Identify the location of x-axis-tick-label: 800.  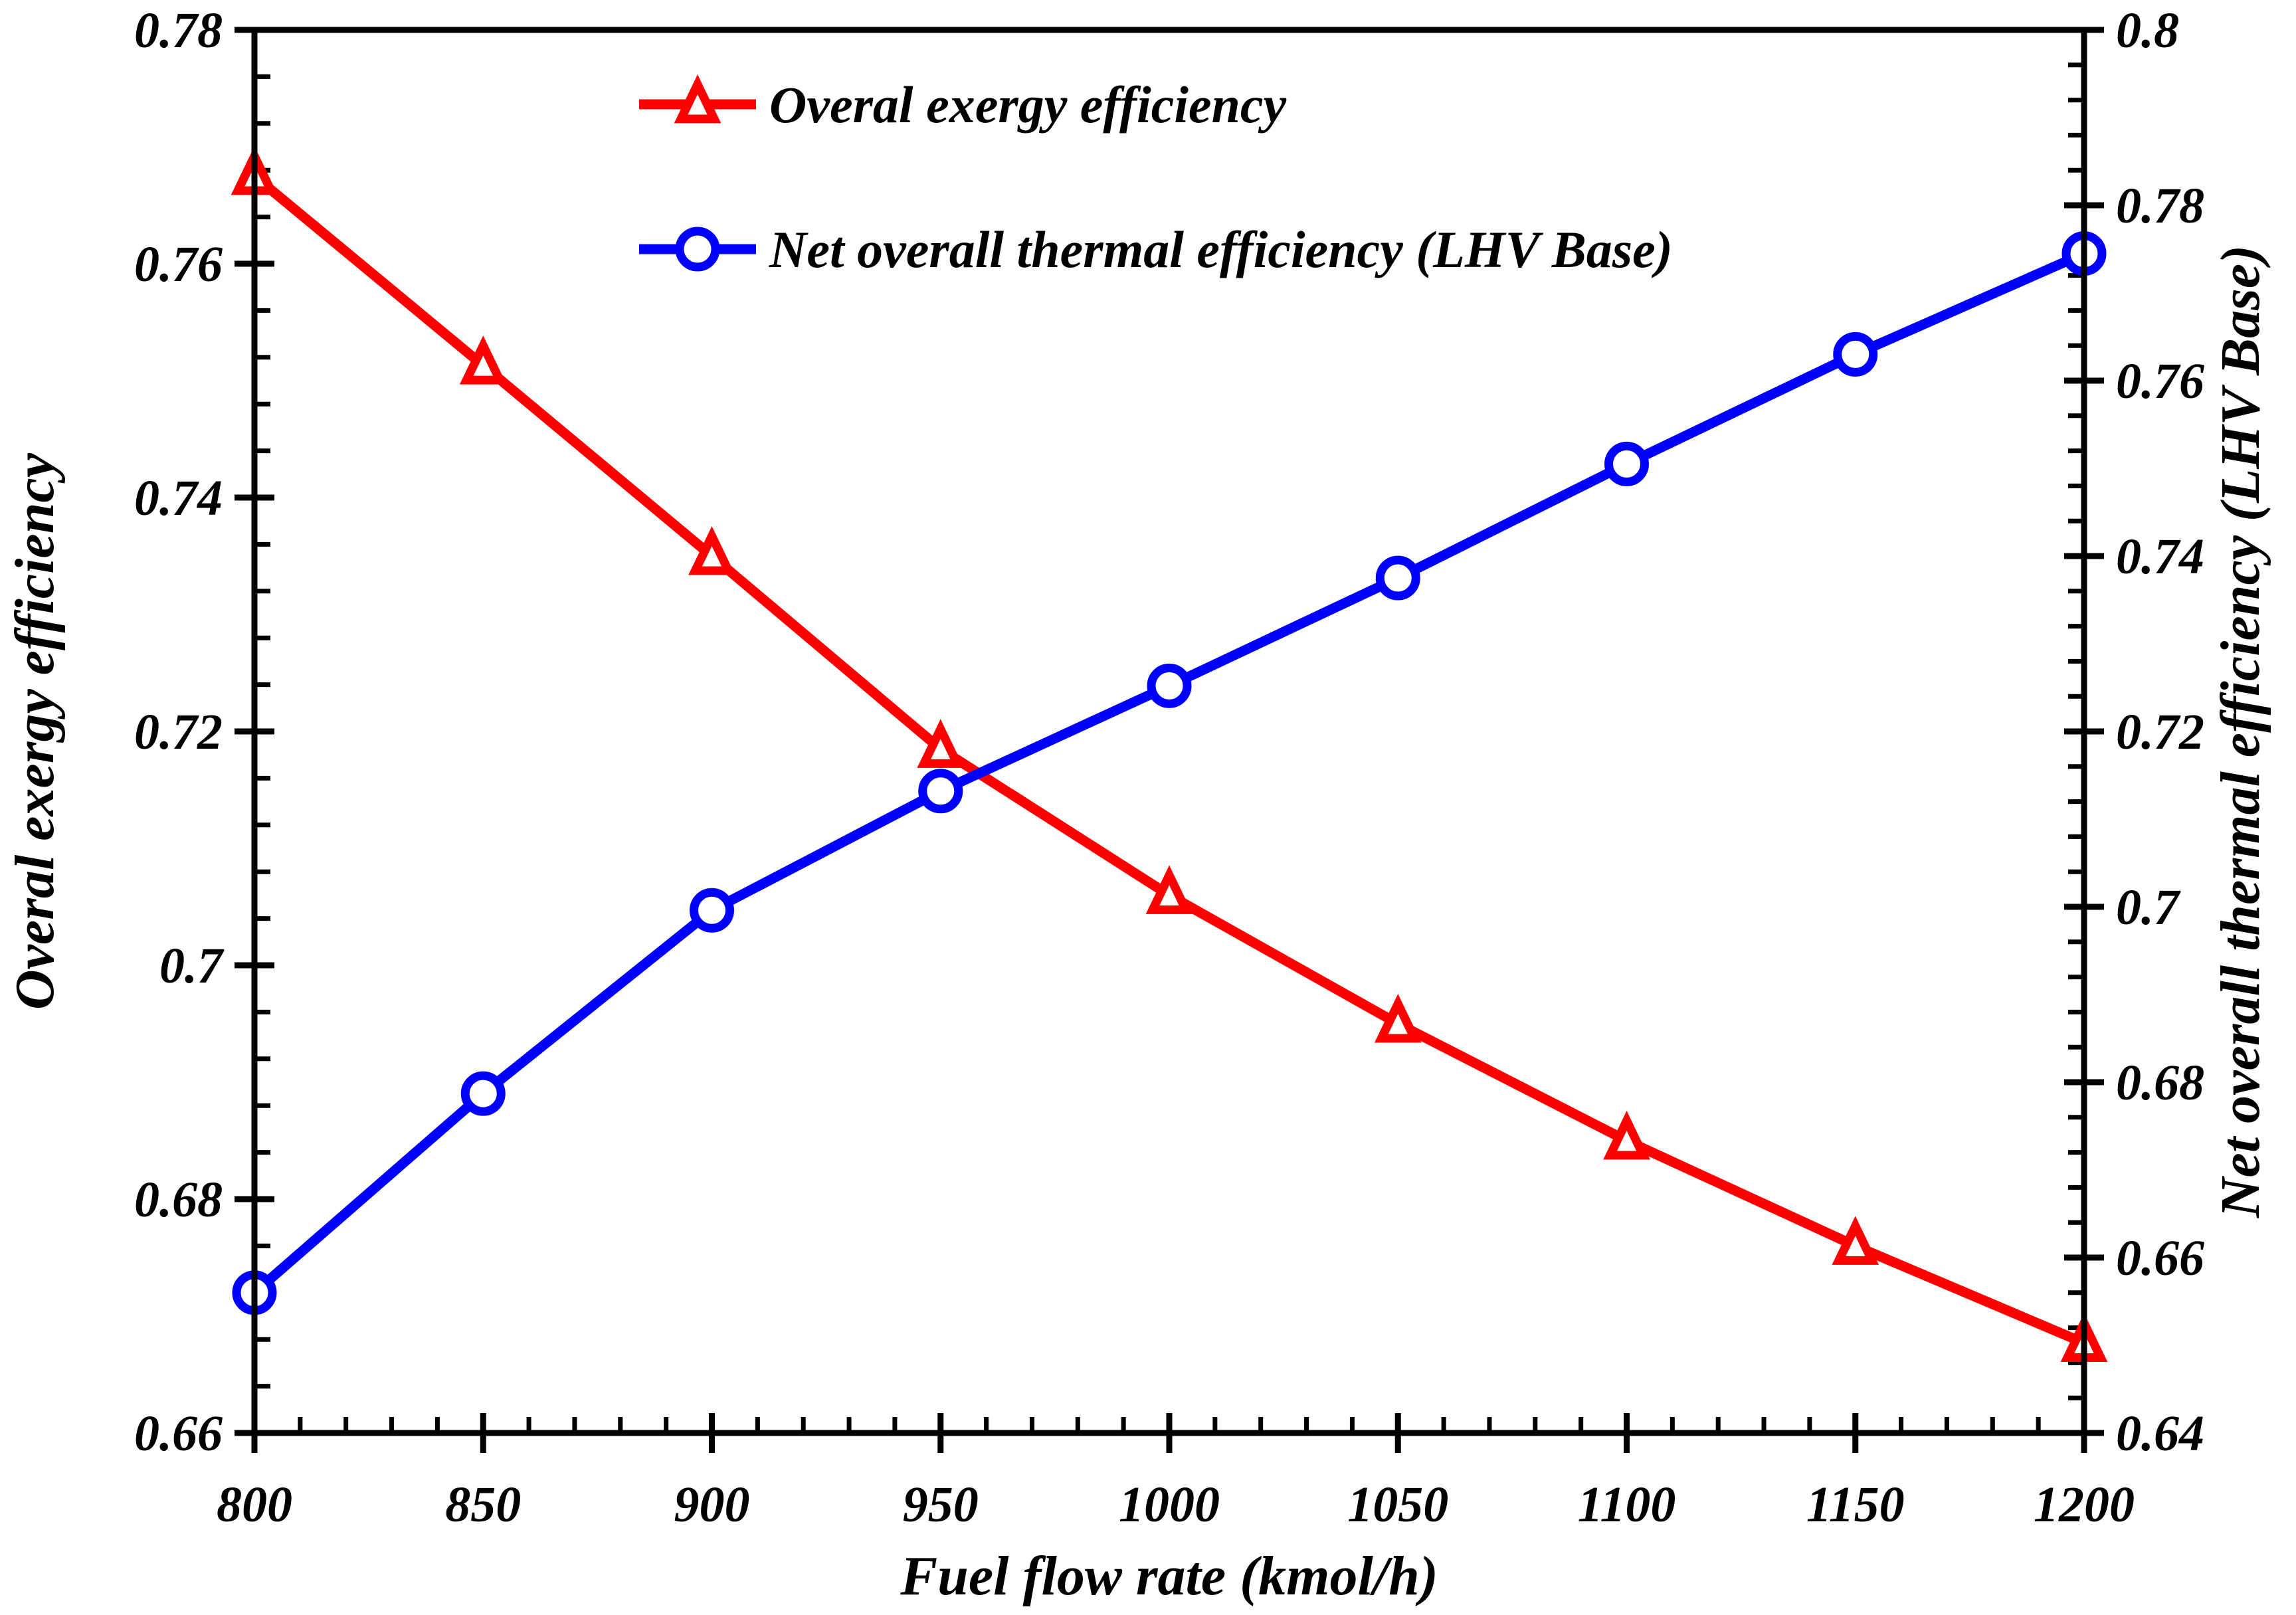
(254, 1505).